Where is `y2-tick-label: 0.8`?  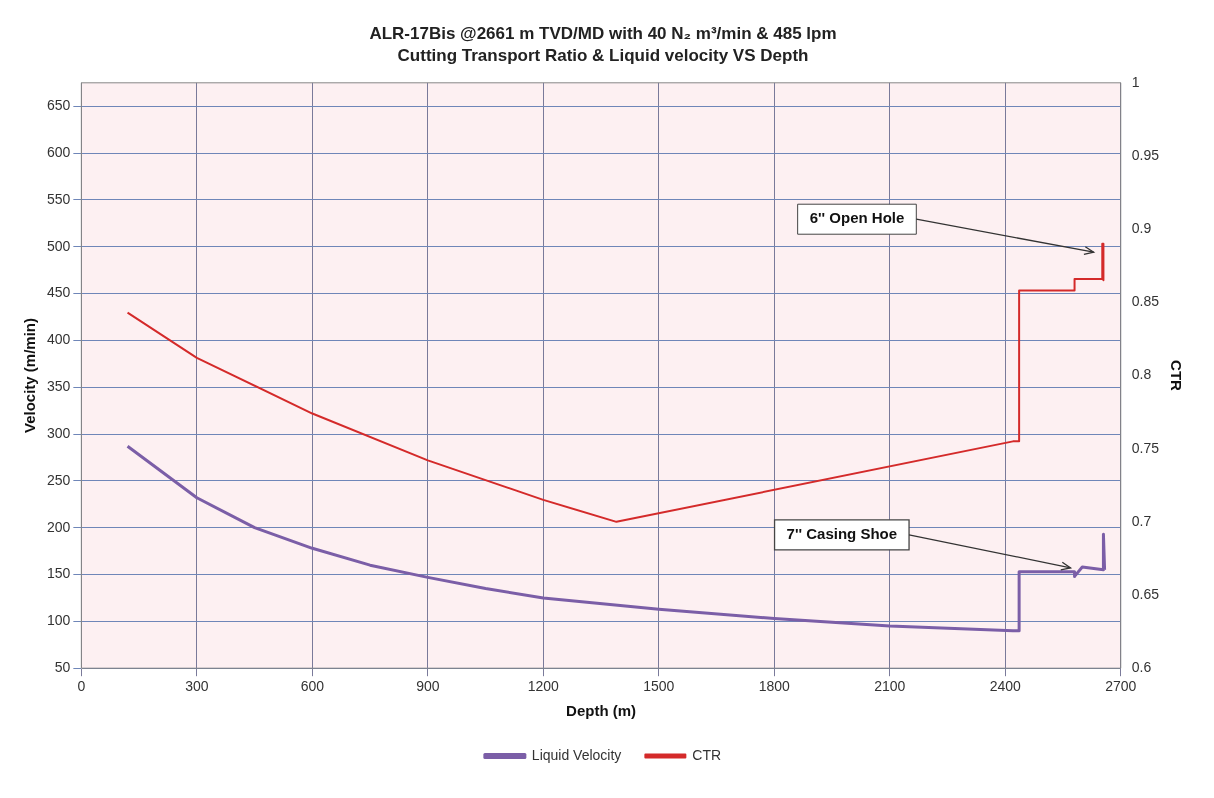
y2-tick-label: 0.8 is located at coordinates (1141, 374).